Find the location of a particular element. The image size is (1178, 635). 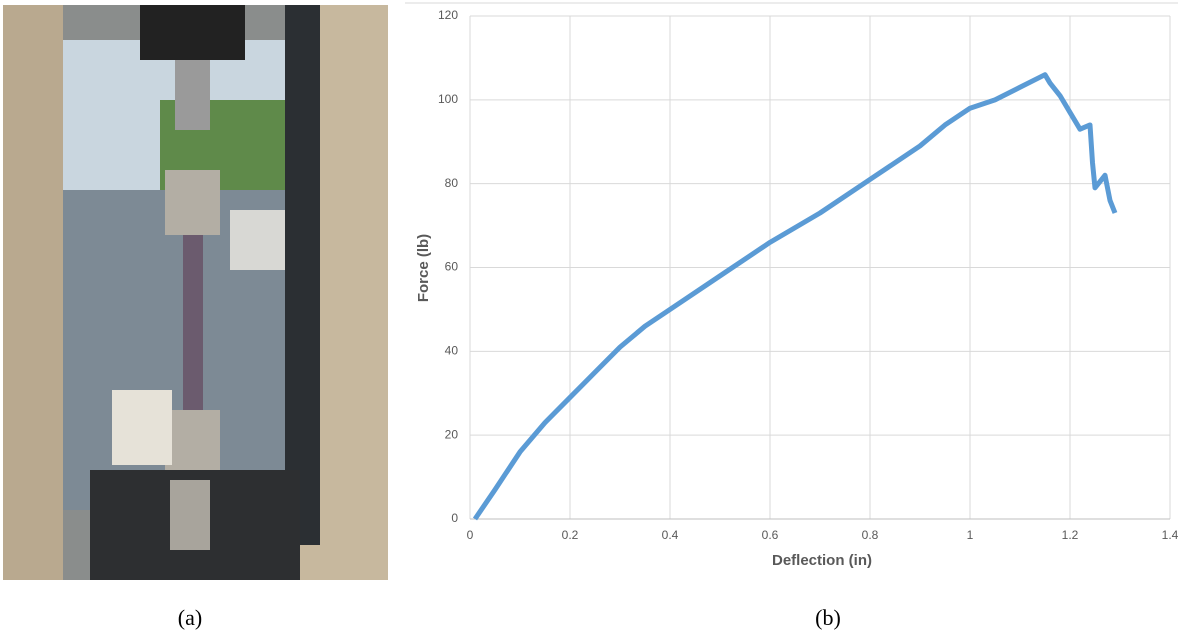

panel-label: (a) is located at coordinates (190, 617).